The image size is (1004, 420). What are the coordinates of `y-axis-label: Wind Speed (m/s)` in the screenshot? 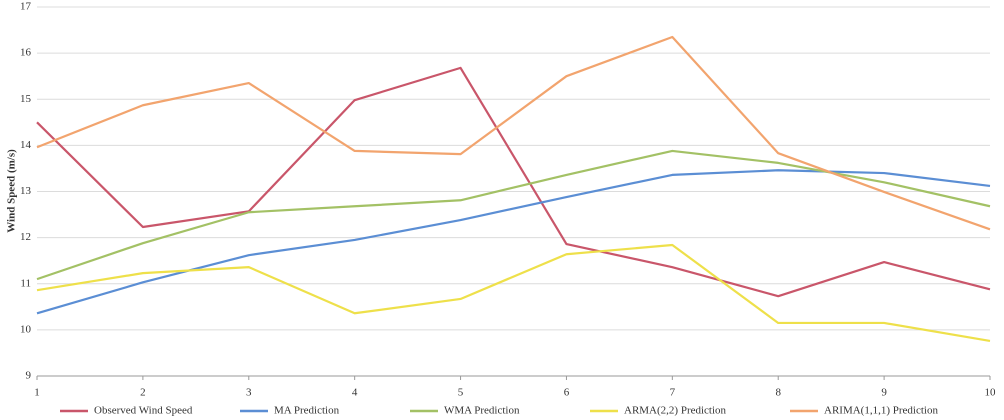 It's located at (12, 191).